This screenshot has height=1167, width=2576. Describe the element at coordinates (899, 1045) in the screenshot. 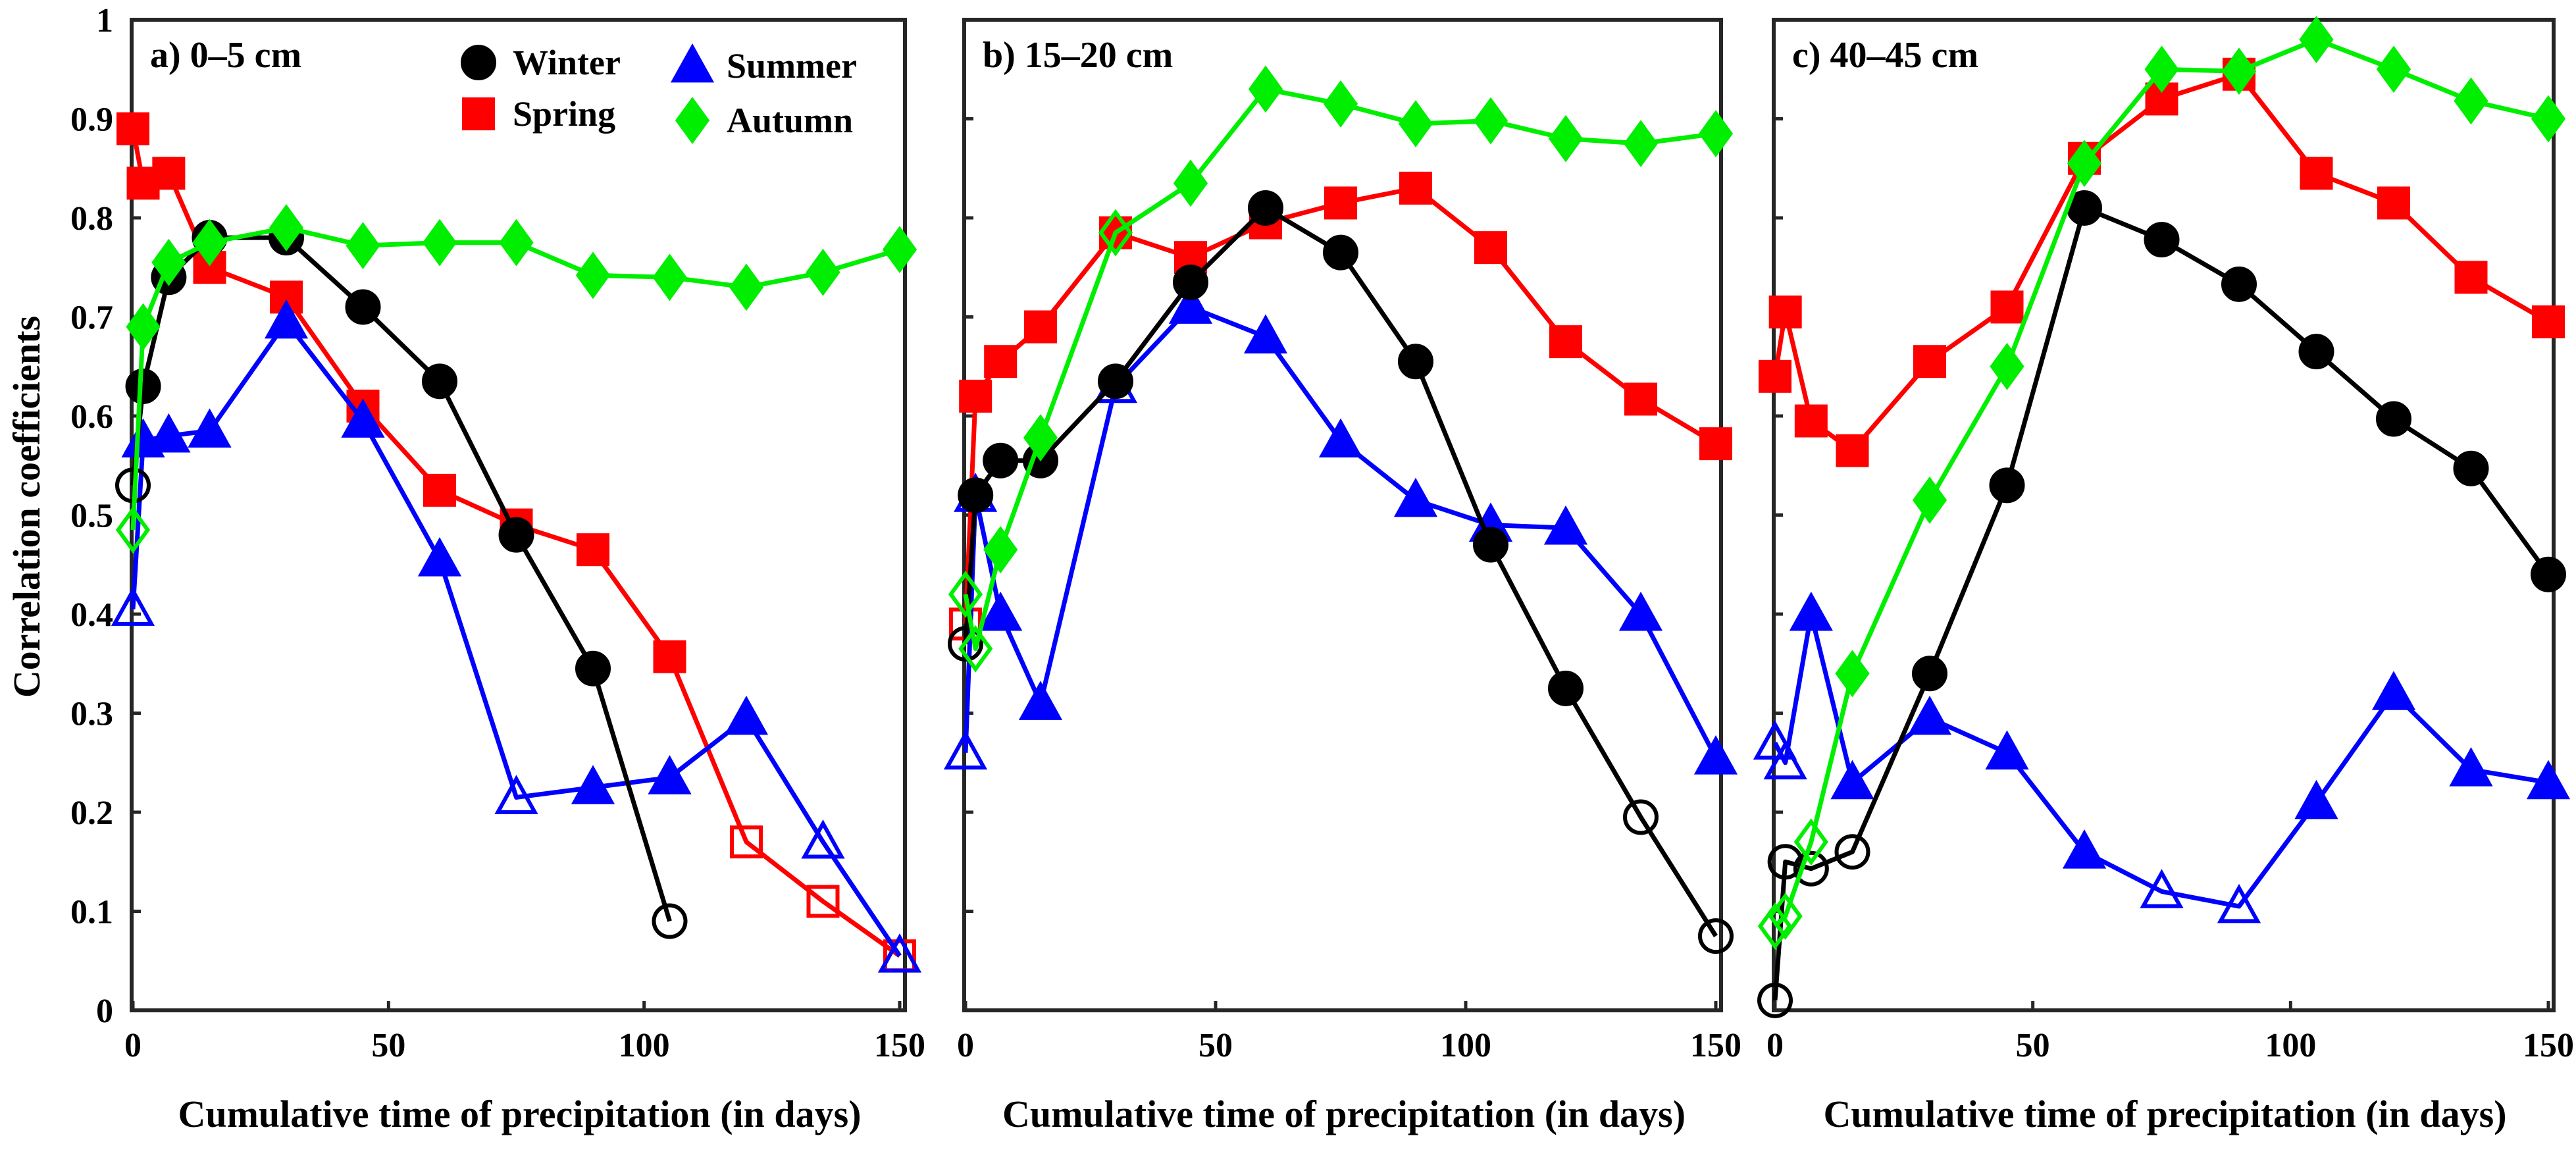

I see `x-tick-label: 150` at that location.